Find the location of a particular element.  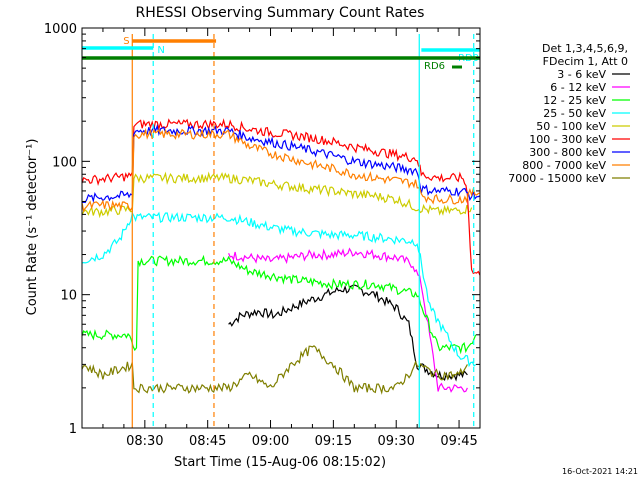

legend-entry-4: 50 - 100 keV is located at coordinates (571, 126).